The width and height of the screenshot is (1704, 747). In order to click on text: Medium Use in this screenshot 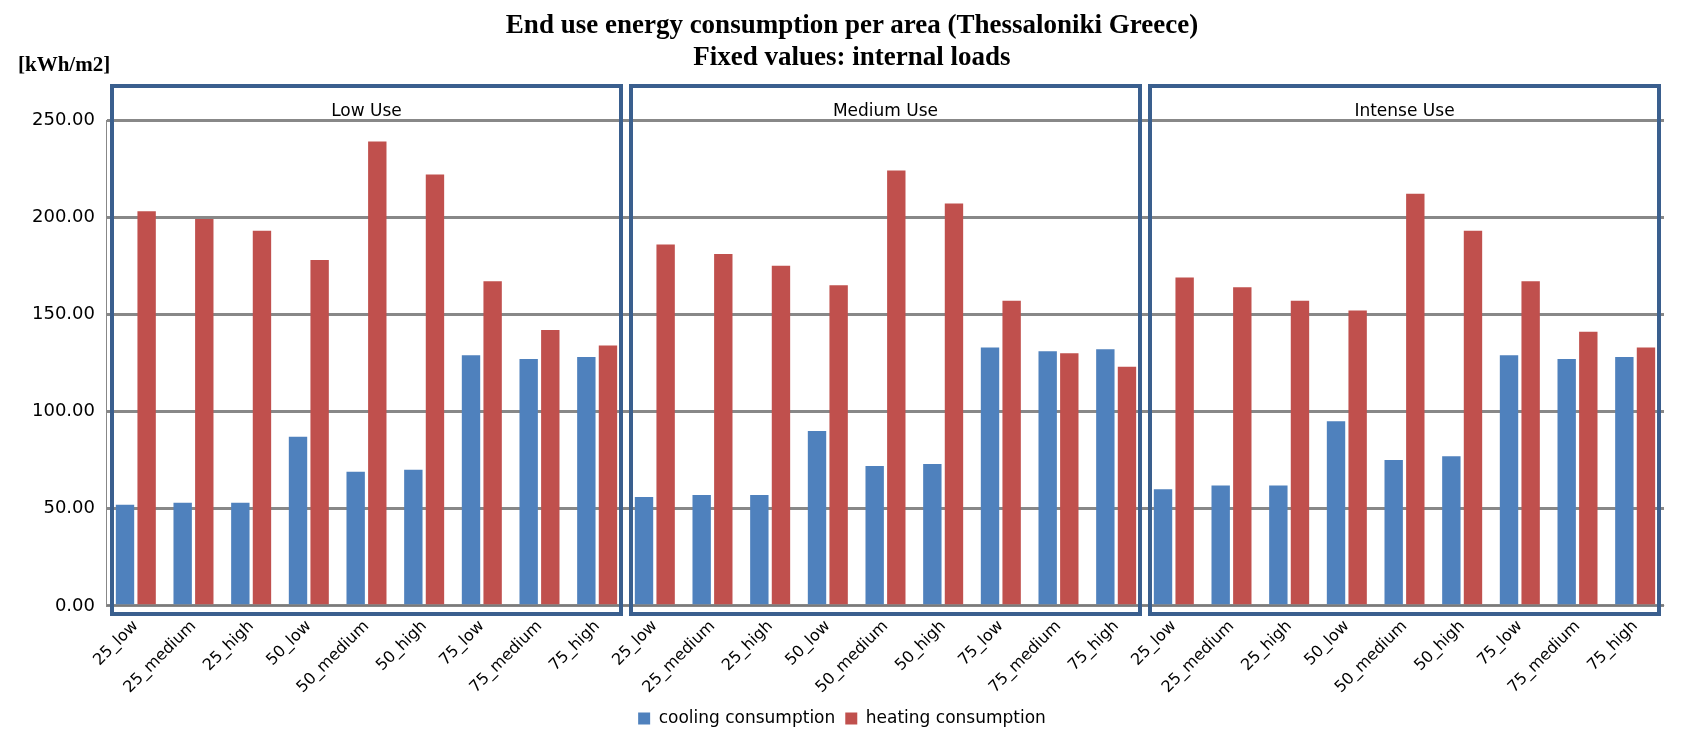, I will do `click(885, 110)`.